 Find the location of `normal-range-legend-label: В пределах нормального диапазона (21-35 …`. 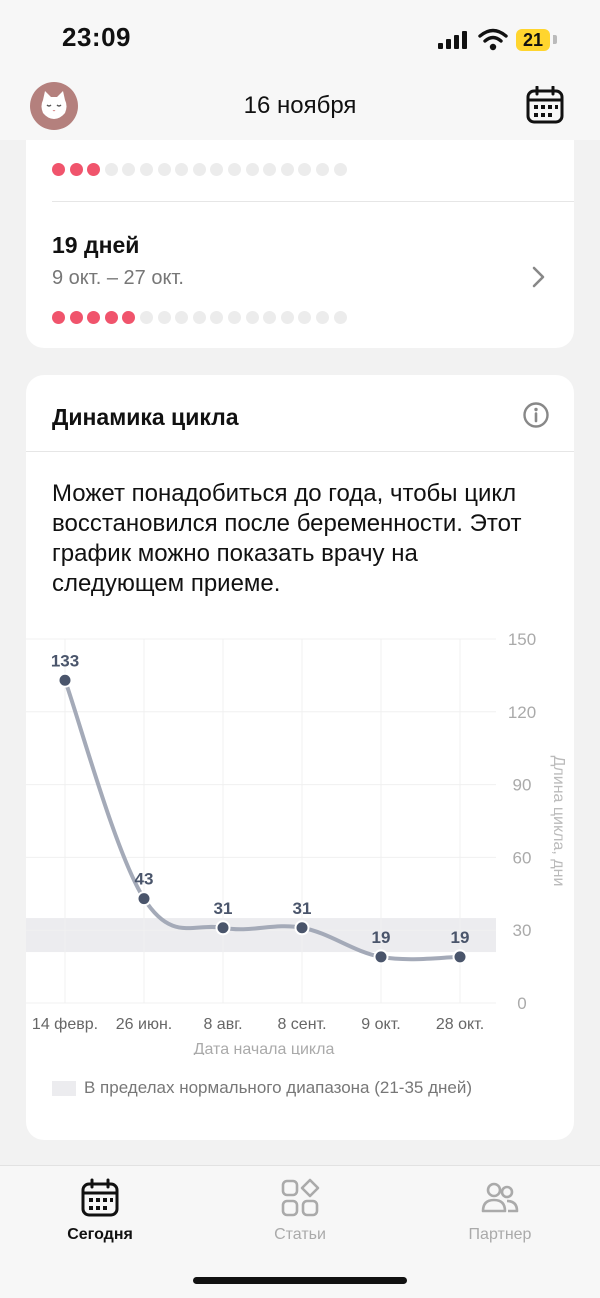

normal-range-legend-label: В пределах нормального диапазона (21-35 … is located at coordinates (278, 1087).